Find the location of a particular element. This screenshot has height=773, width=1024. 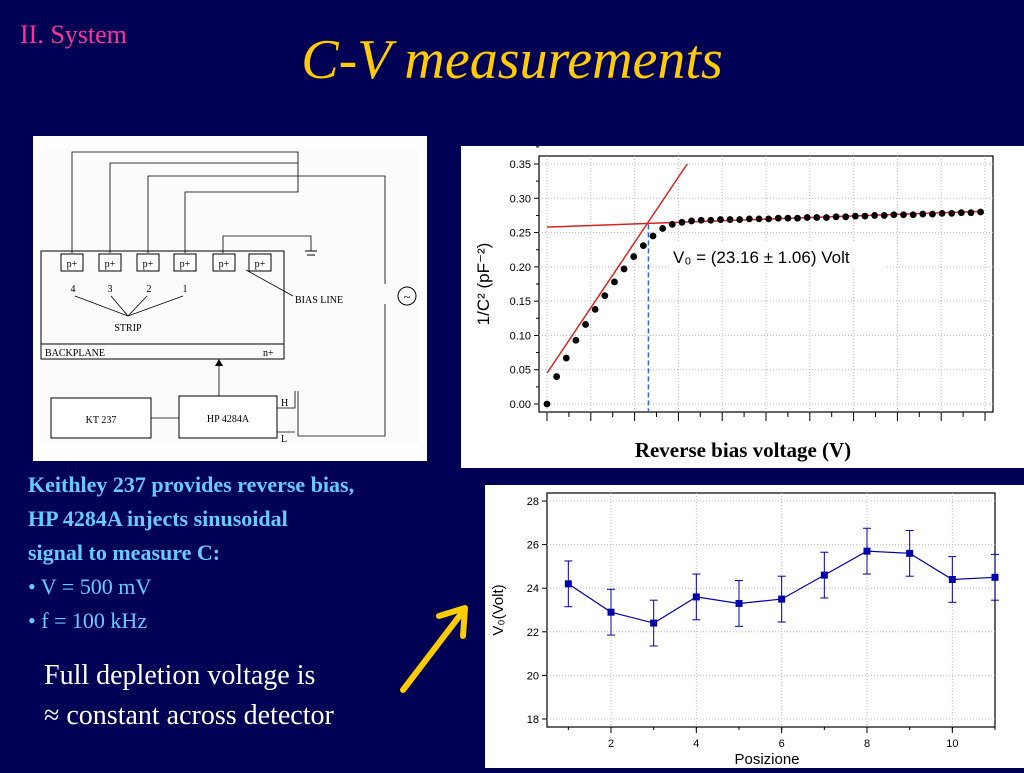

y-tick-label: 28 is located at coordinates (533, 502).